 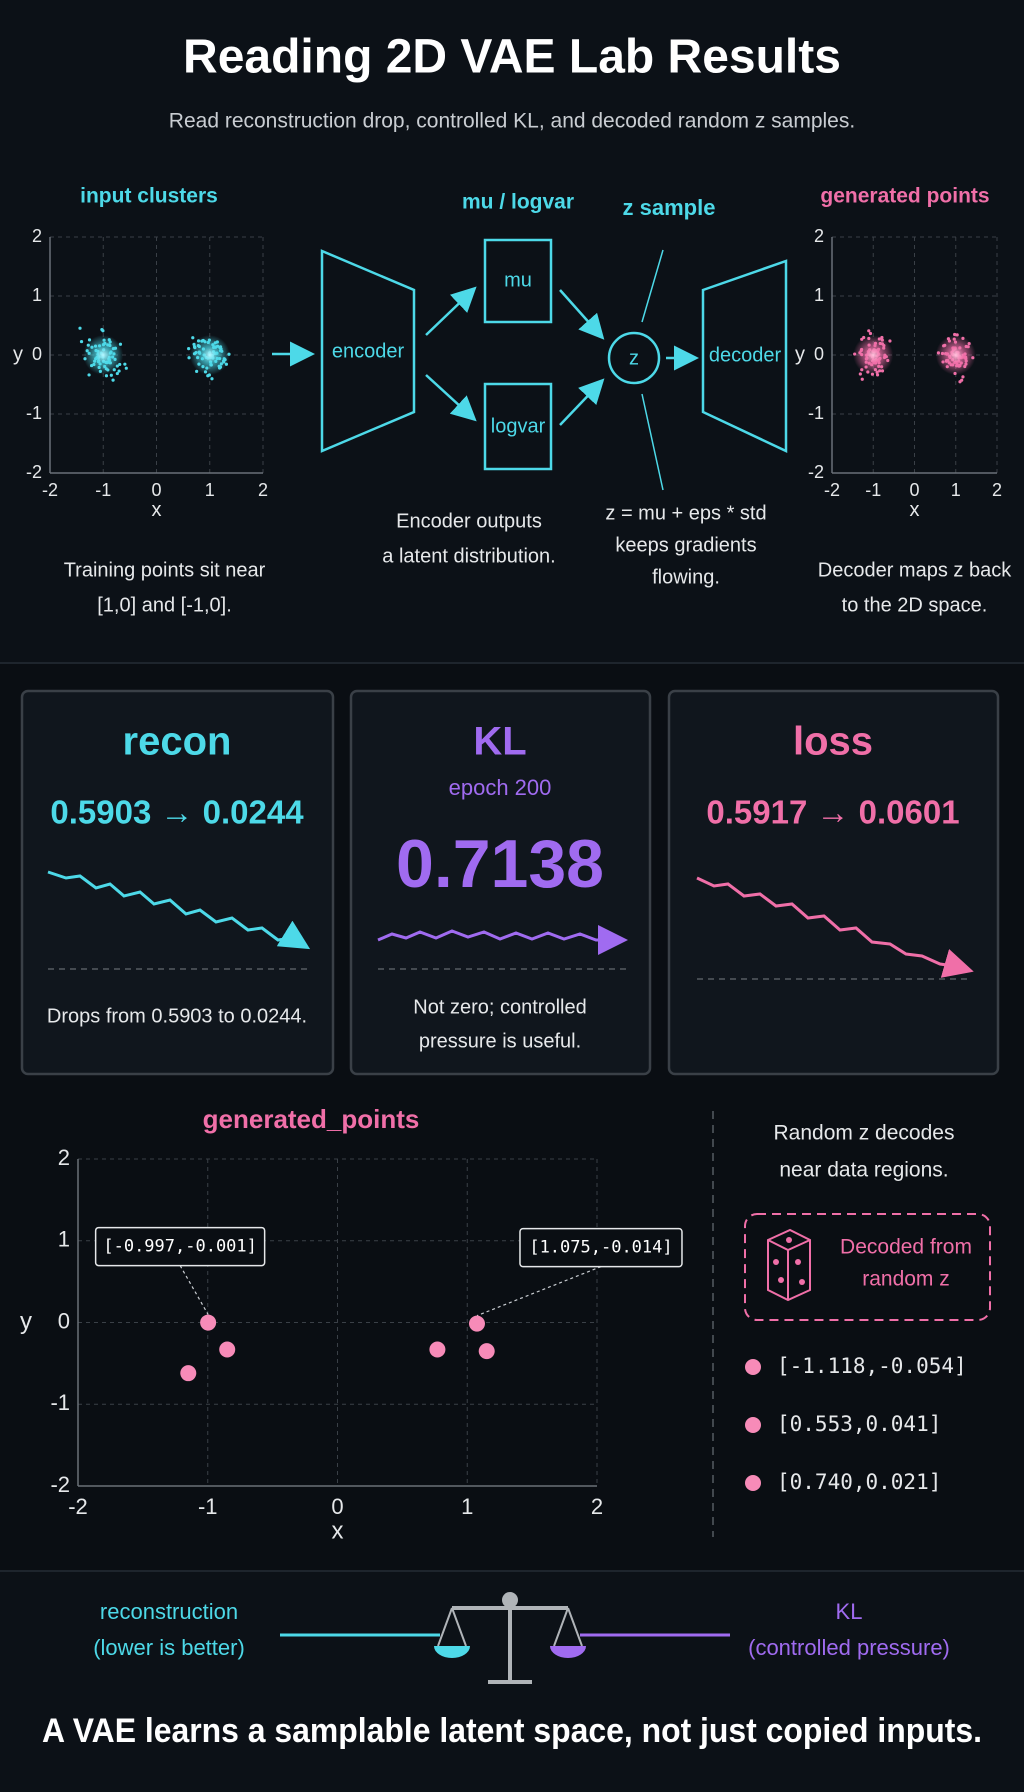 I want to click on encoder-label: encoder, so click(x=368, y=351).